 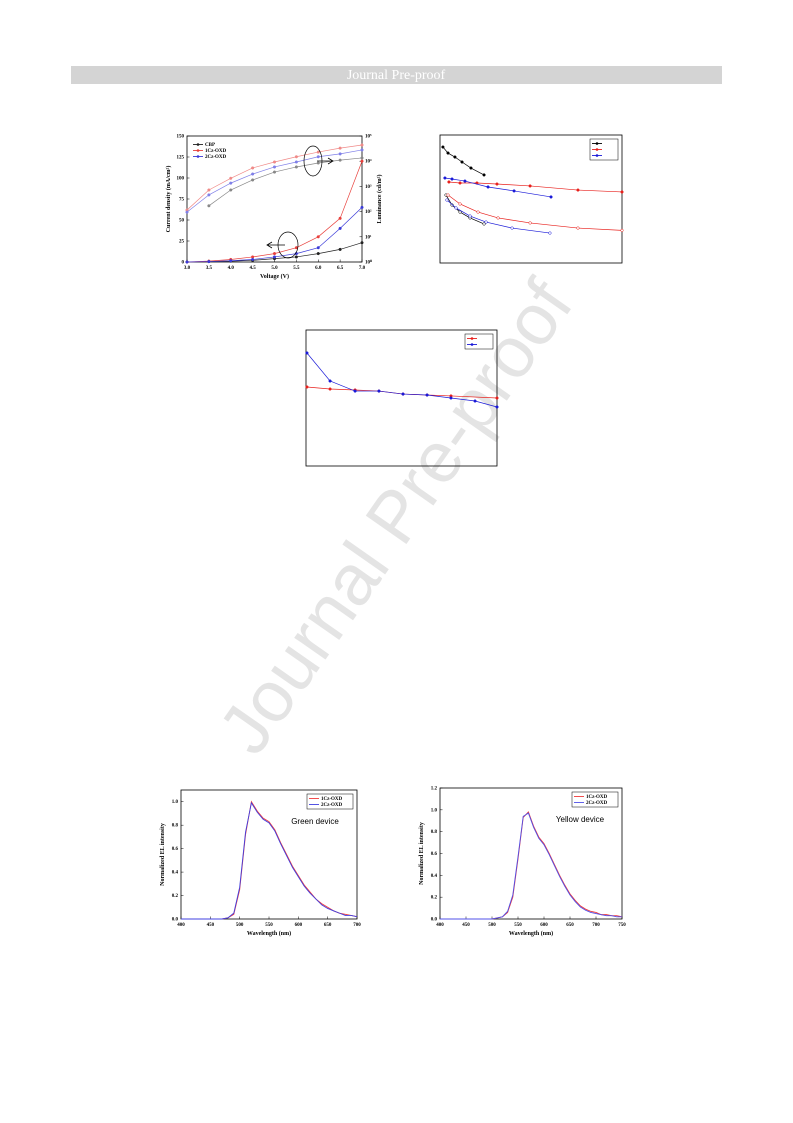 I want to click on x-tick-label: 4.0, so click(x=231, y=268).